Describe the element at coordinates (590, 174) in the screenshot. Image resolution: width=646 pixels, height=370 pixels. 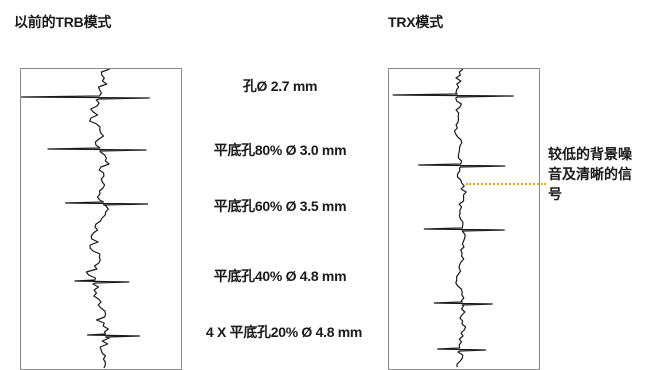
I see `annotation-text: 较低的背景噪音及清晰的信号` at that location.